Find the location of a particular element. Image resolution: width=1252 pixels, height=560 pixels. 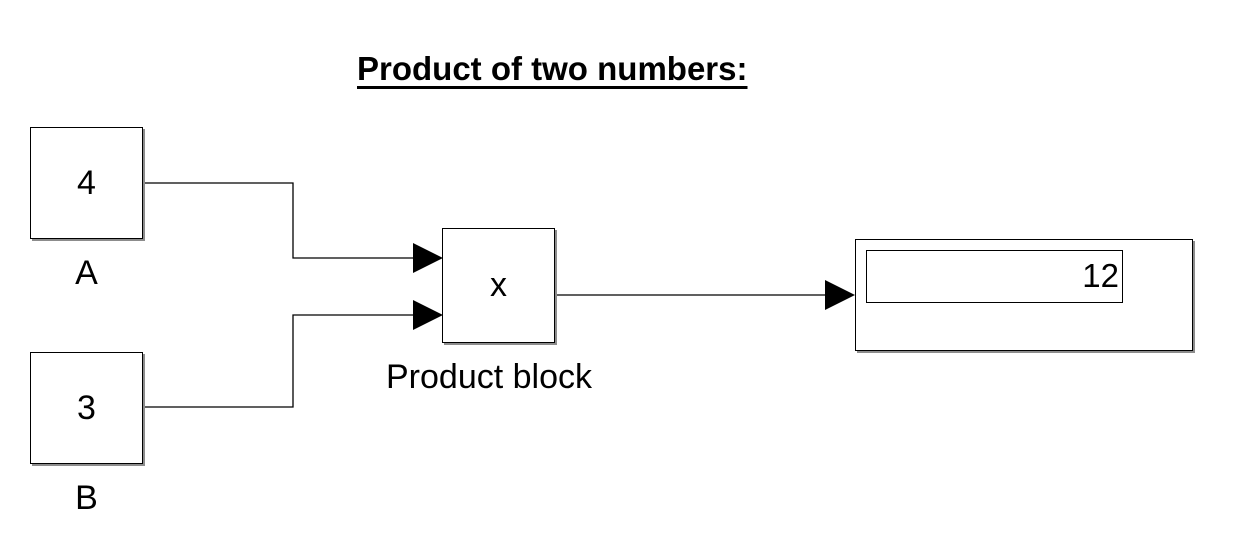

constant-block-a: 4 is located at coordinates (86, 183).